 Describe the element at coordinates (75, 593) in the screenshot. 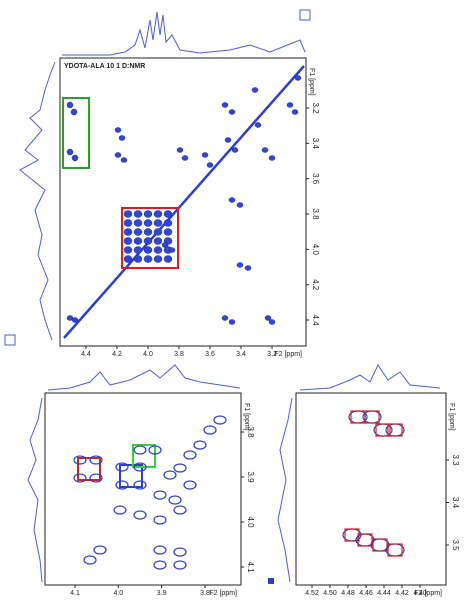

I see `x-tick-label: 4.1` at that location.